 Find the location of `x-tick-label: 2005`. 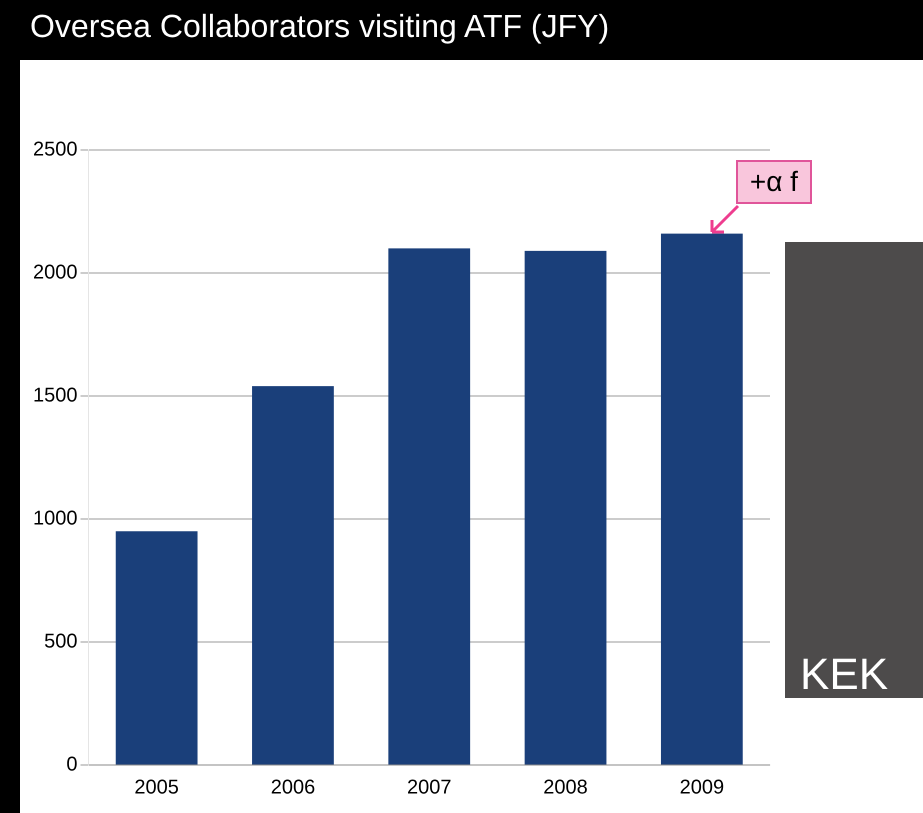

x-tick-label: 2005 is located at coordinates (156, 787).